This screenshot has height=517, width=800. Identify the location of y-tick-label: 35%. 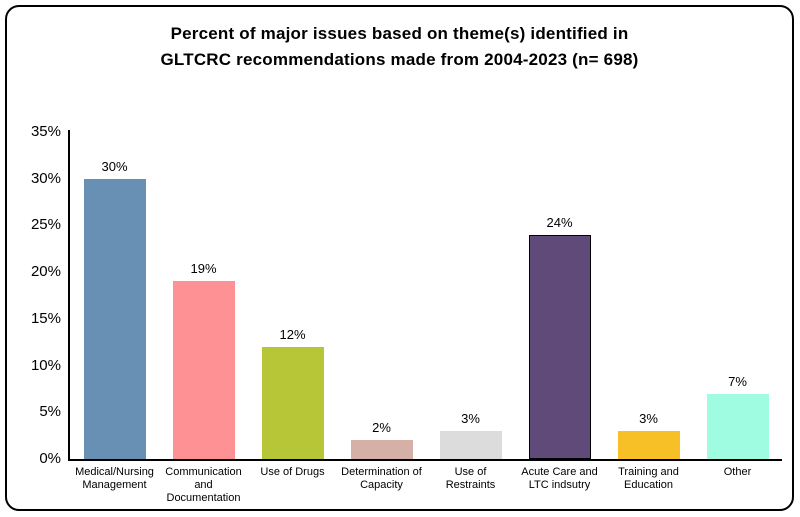
(45, 131).